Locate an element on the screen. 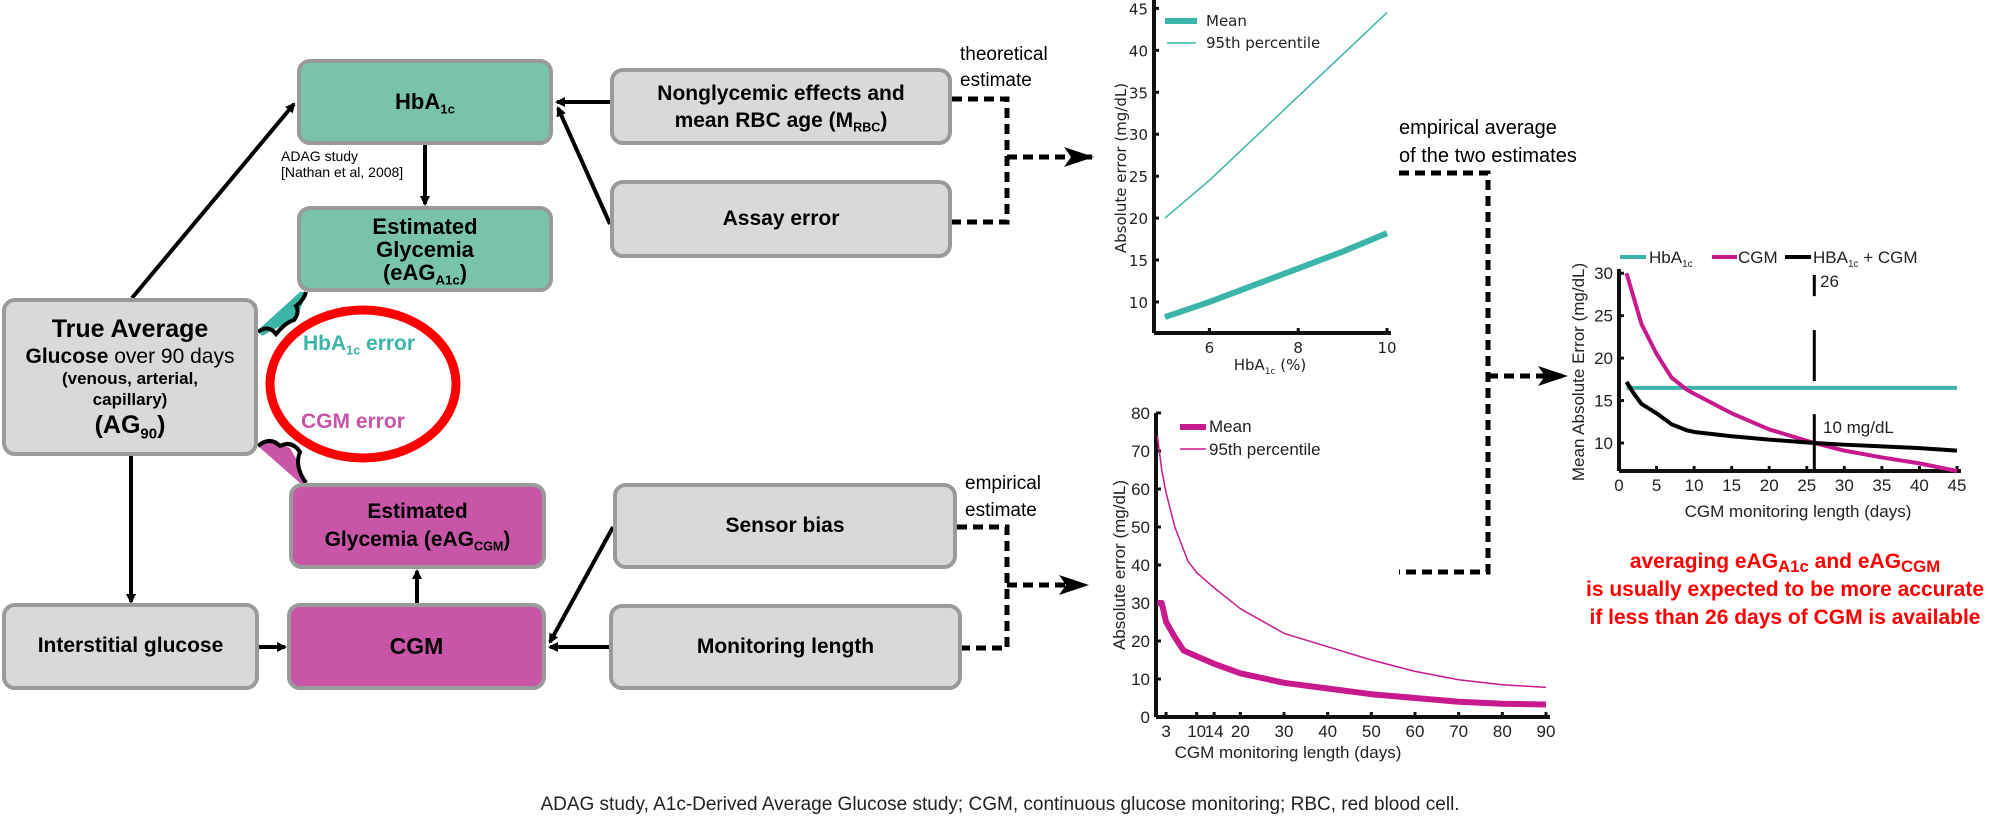 Image resolution: width=2000 pixels, height=826 pixels. chart1-xlabel-main: HbA is located at coordinates (1250, 365).